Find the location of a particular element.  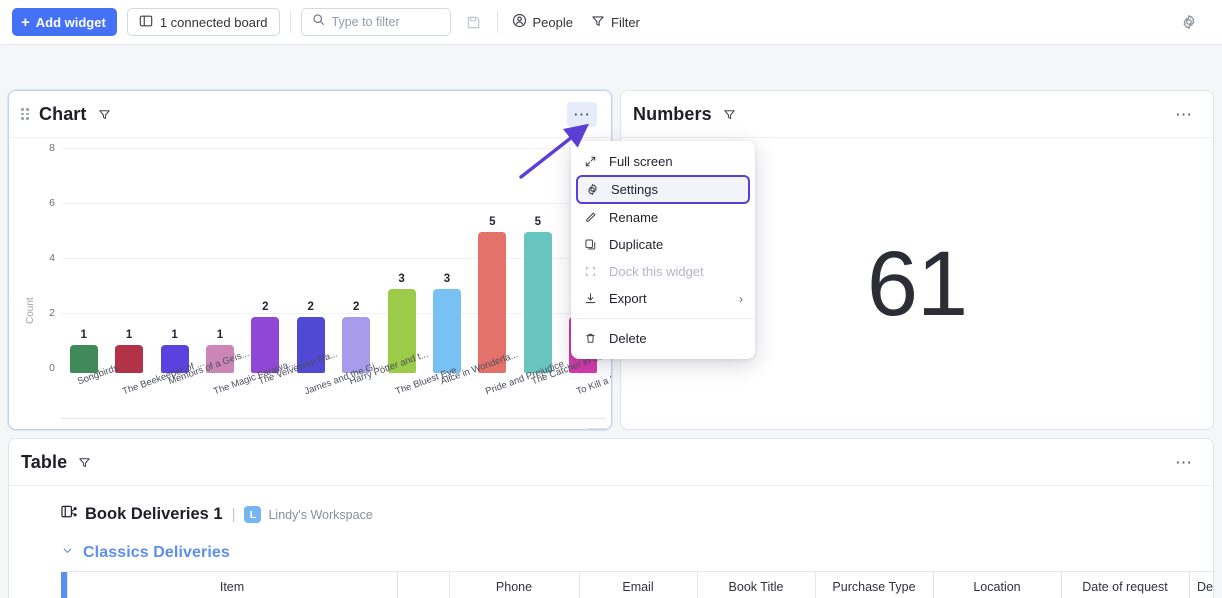

chart-bar-5: 2 is located at coordinates (311, 337).